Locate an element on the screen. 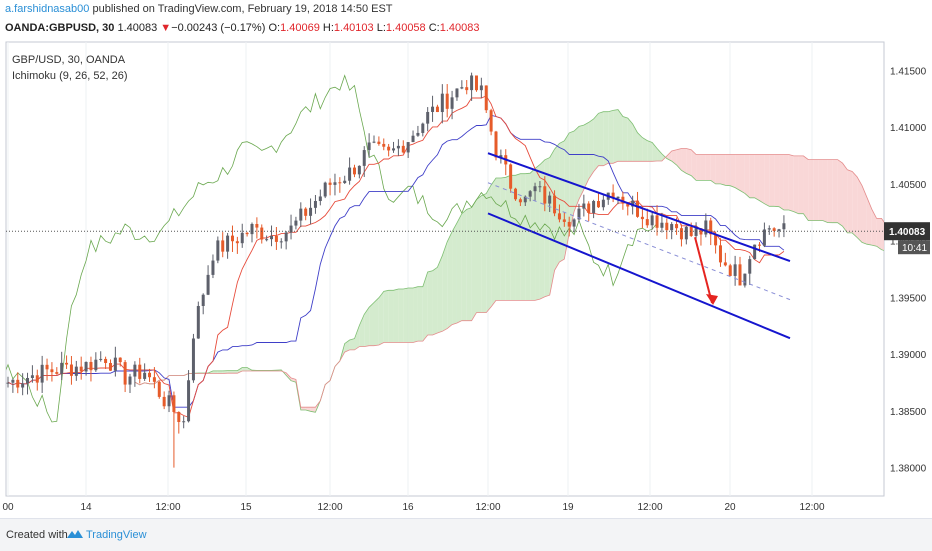 The height and width of the screenshot is (551, 932). legend-indicator: Ichimoku (9, 26, 52, 26) is located at coordinates (70, 76).